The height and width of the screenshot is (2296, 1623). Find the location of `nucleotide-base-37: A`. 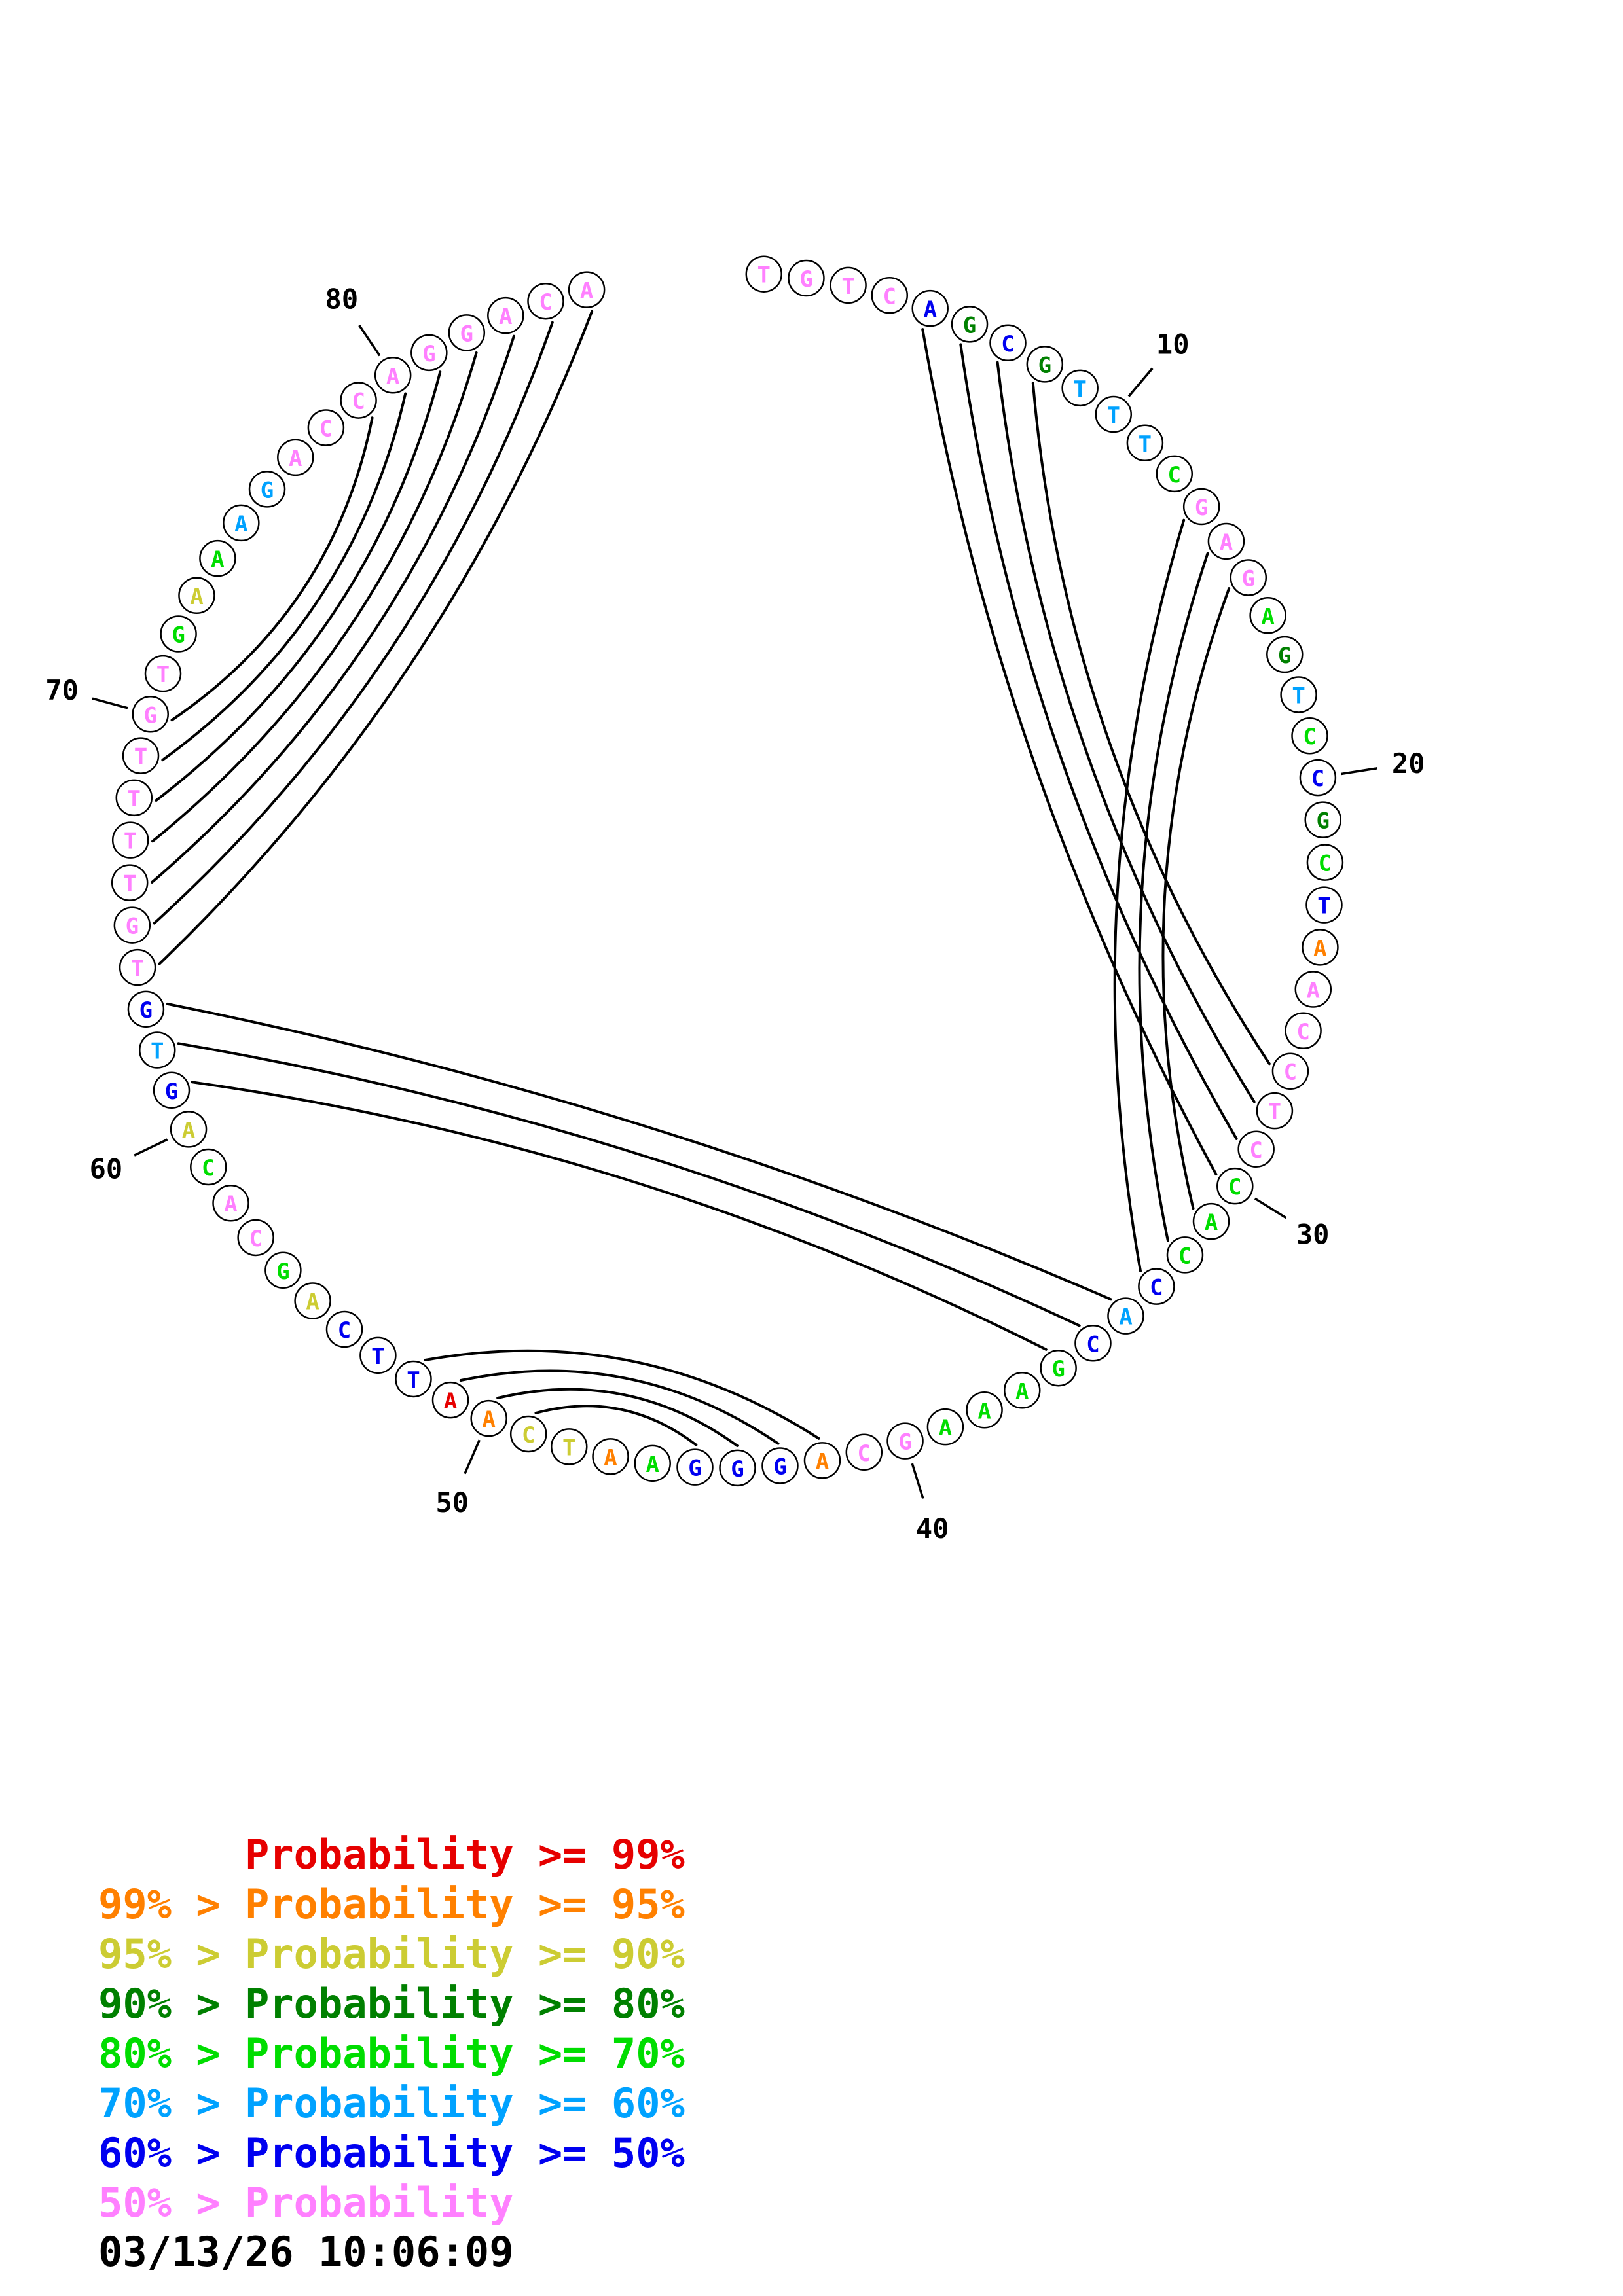

nucleotide-base-37: A is located at coordinates (1022, 1391).